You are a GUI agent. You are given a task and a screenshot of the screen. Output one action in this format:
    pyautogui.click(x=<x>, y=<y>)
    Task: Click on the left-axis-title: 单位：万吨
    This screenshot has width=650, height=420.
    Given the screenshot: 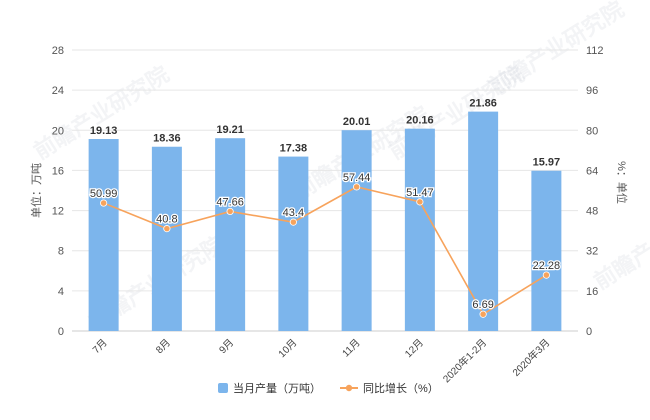 What is the action you would take?
    pyautogui.click(x=36, y=190)
    